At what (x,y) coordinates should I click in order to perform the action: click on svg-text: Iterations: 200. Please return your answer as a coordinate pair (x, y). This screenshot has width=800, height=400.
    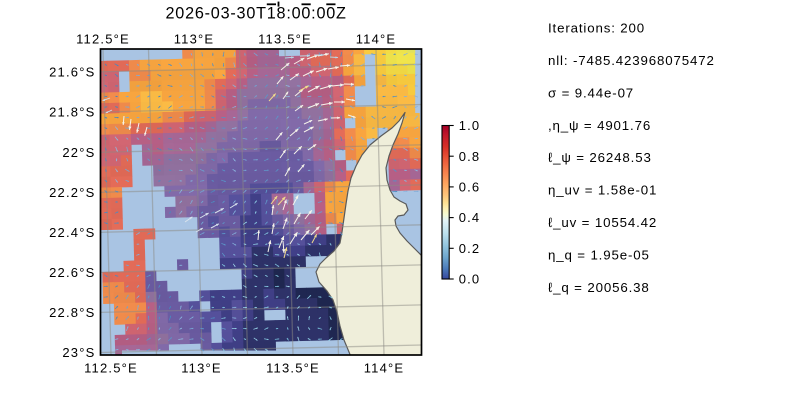
    Looking at the image, I should click on (596, 28).